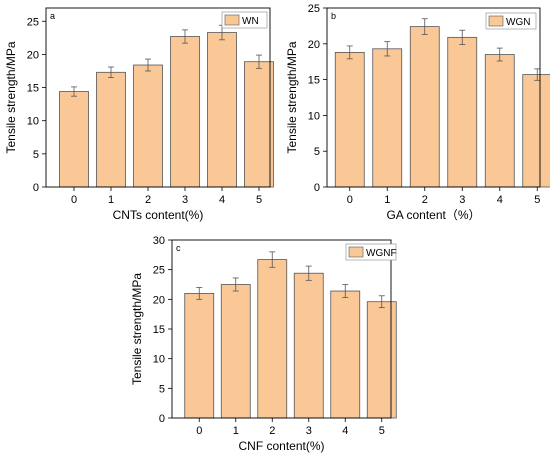 This screenshot has height=455, width=550. Describe the element at coordinates (433, 215) in the screenshot. I see `x-axis-title: GA content（%）` at that location.